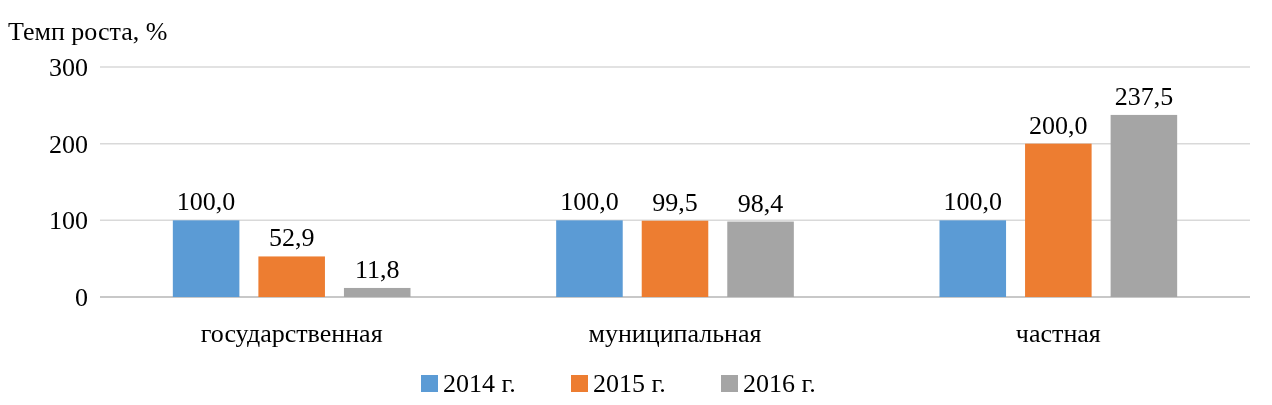 This screenshot has width=1272, height=405. Describe the element at coordinates (291, 333) in the screenshot. I see `x-tick-label: государственная` at that location.